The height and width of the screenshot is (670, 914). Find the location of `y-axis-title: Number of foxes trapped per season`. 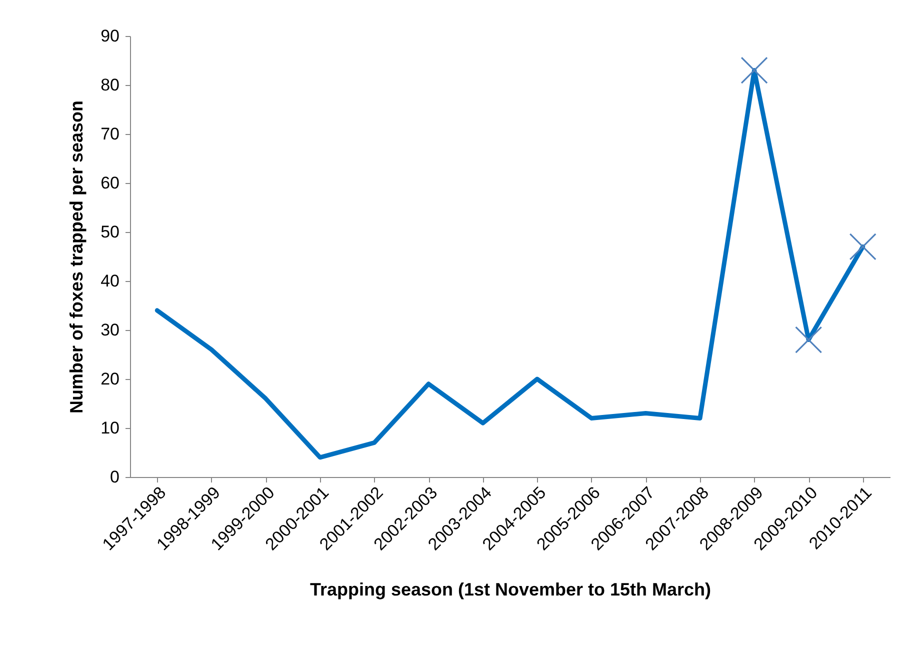

y-axis-title: Number of foxes trapped per season is located at coordinates (76, 257).